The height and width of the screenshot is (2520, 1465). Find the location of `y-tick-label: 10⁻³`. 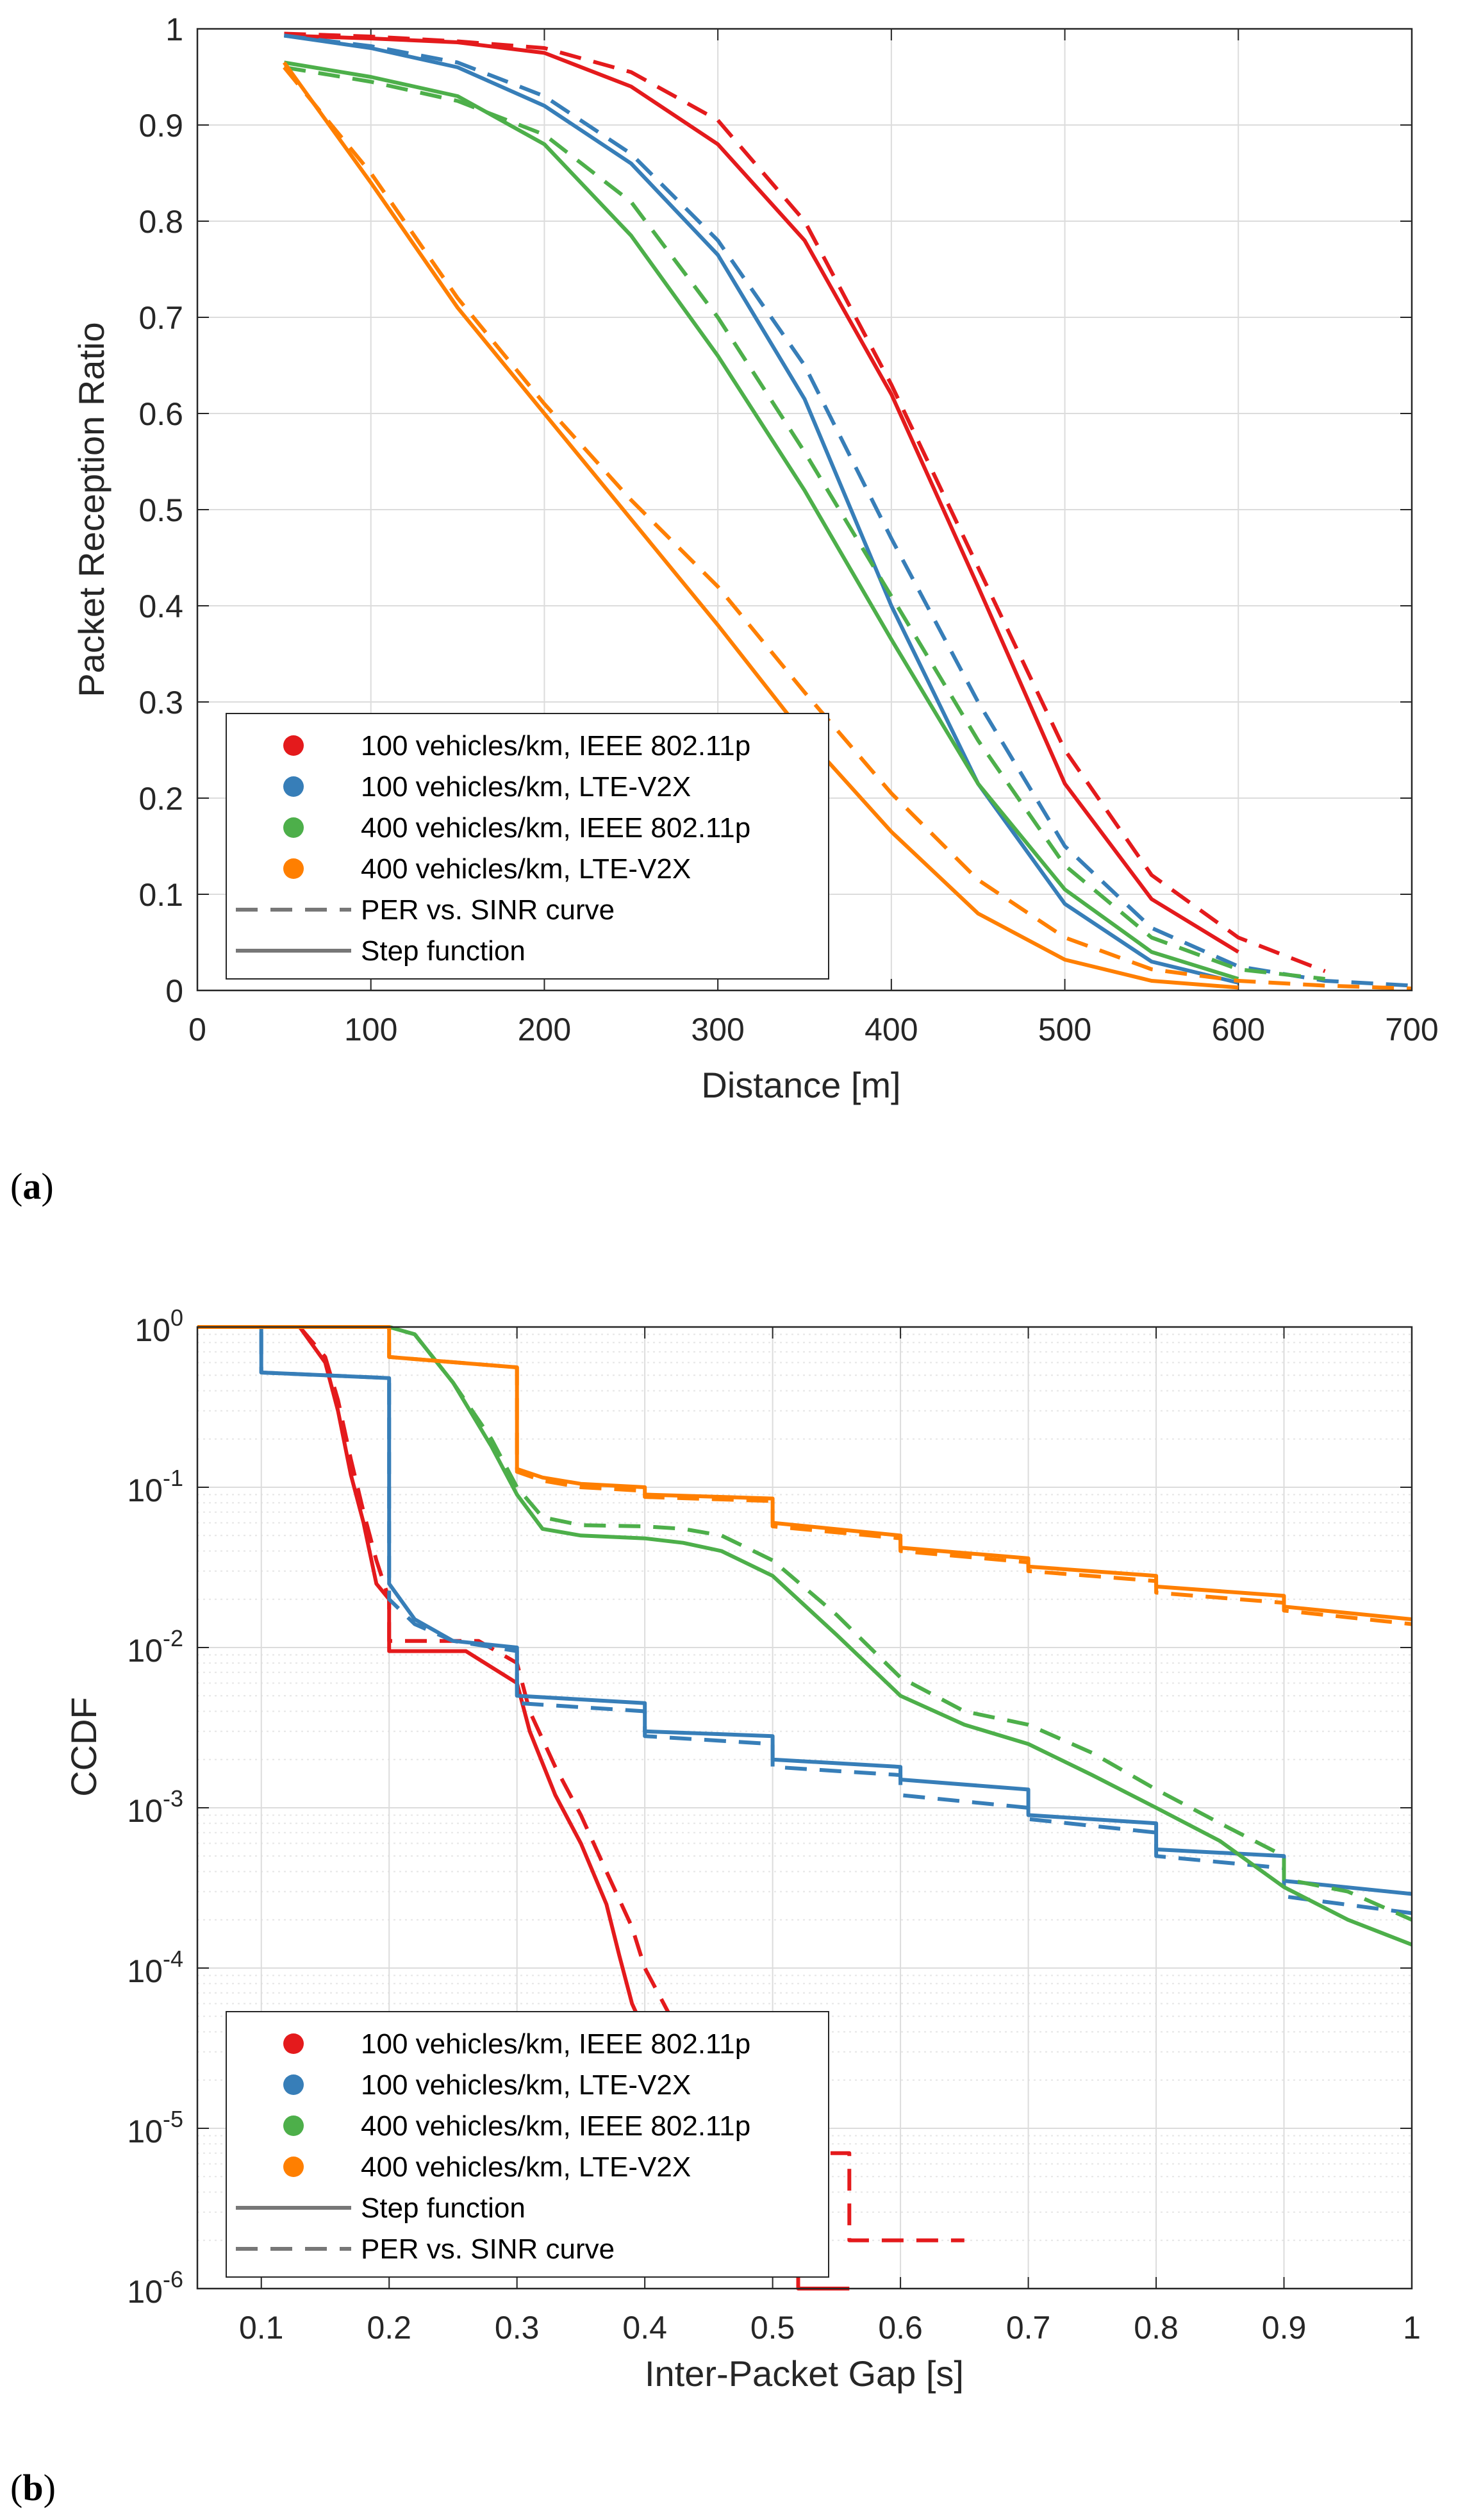

y-tick-label: 10⁻³ is located at coordinates (155, 1807).